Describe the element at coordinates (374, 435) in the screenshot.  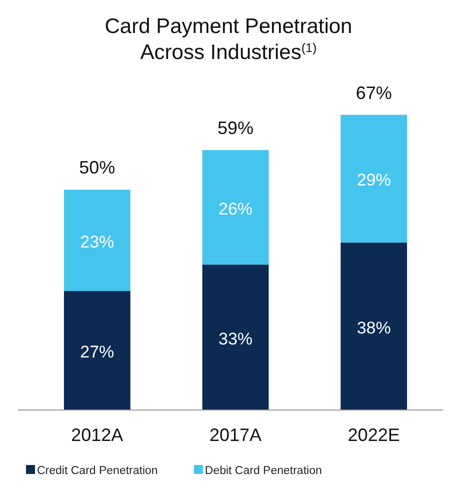
I see `x-tick-label: 2022E` at that location.